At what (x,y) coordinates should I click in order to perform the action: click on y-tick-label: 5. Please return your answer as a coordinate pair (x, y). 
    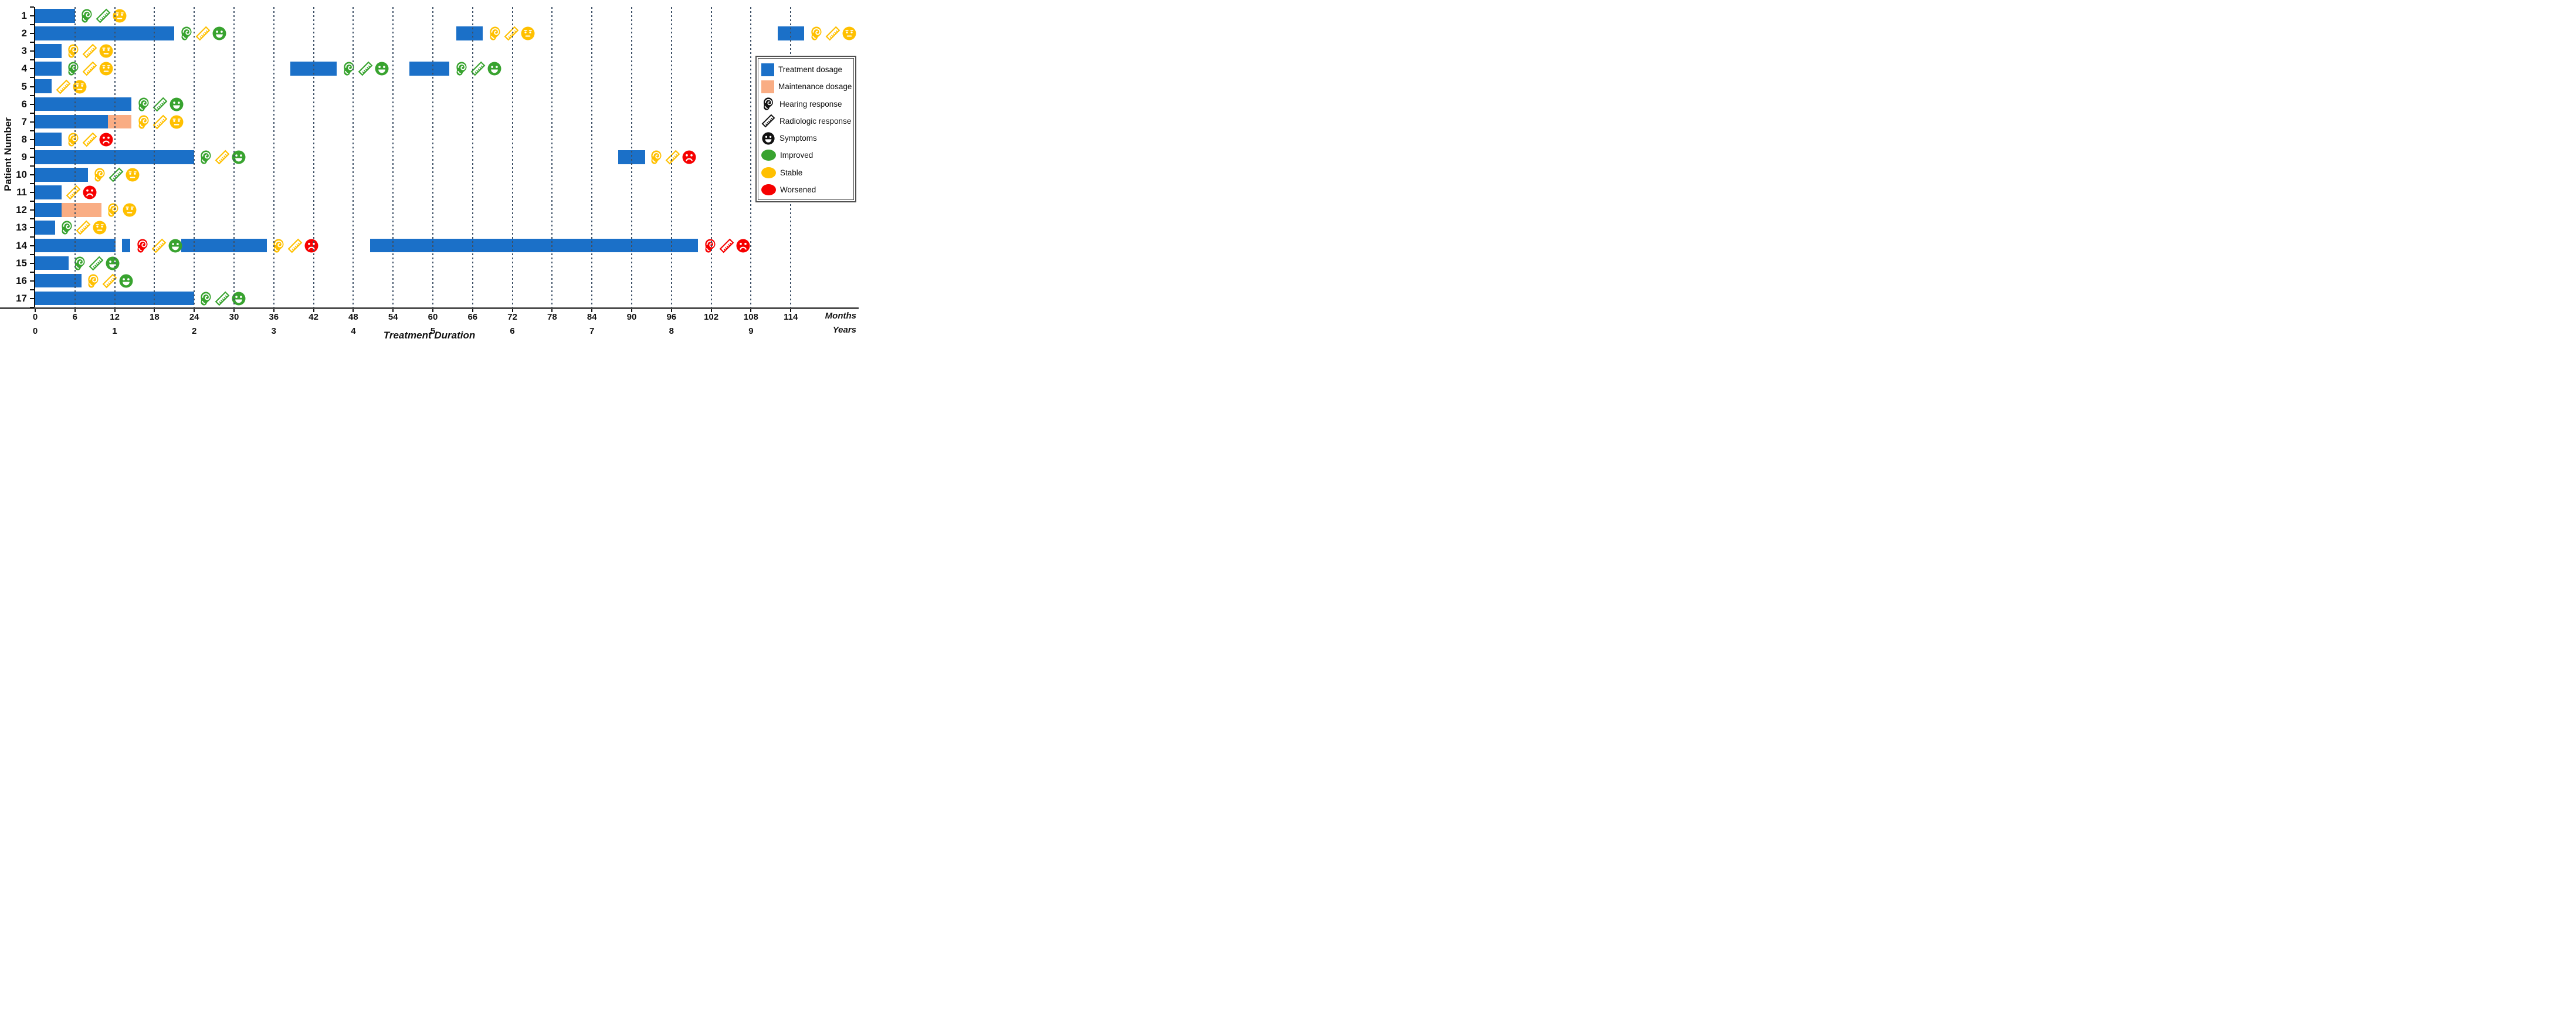
    Looking at the image, I should click on (24, 86).